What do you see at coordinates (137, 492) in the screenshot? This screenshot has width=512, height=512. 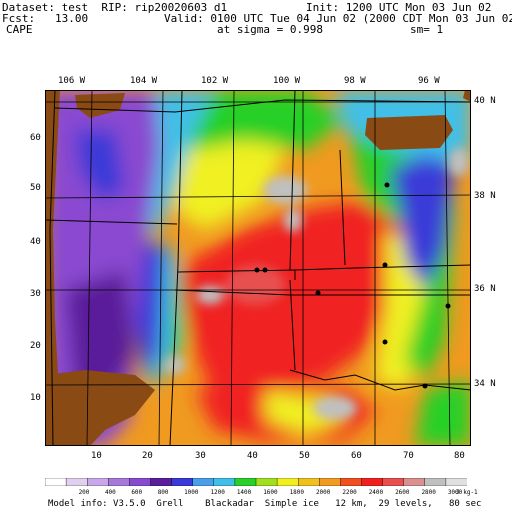 I see `colorbar-tick-label: 600` at bounding box center [137, 492].